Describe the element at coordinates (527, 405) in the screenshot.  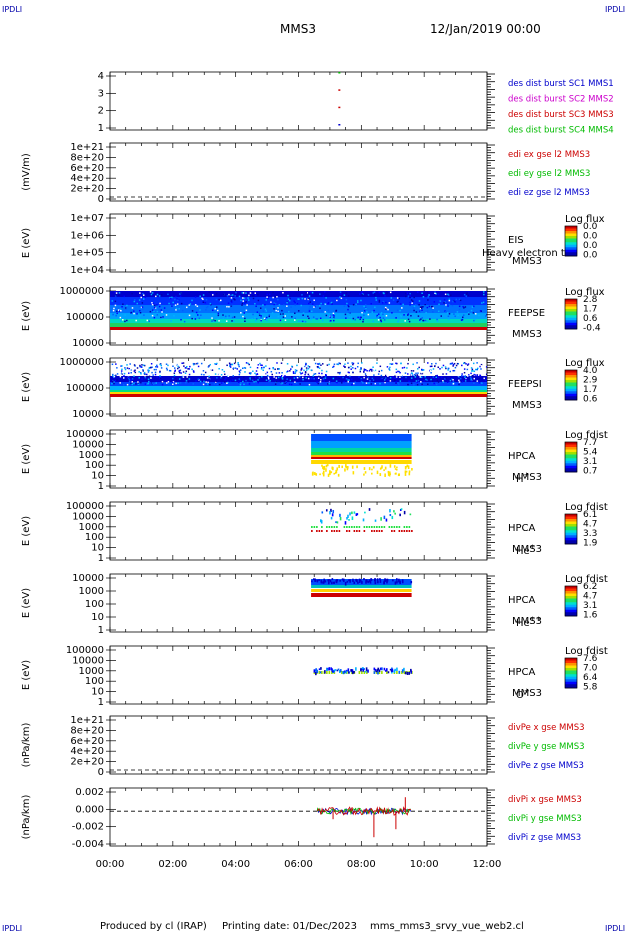
I see `spacecraft-label: MMS3` at that location.